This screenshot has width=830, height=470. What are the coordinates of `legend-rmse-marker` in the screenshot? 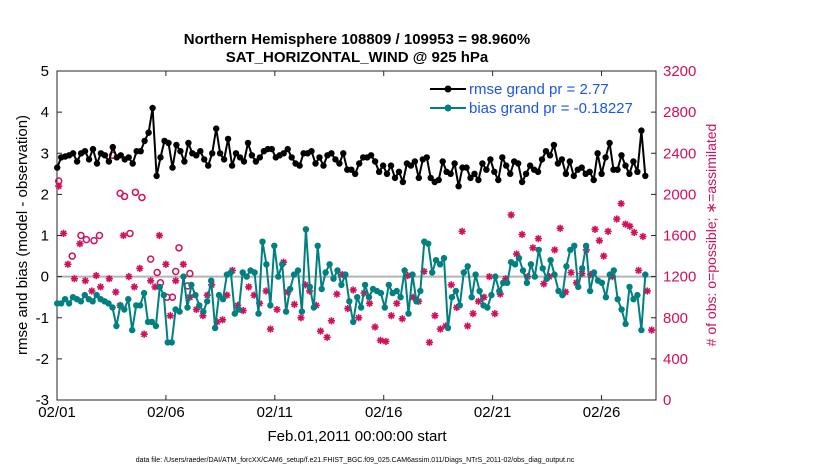 It's located at (448, 89).